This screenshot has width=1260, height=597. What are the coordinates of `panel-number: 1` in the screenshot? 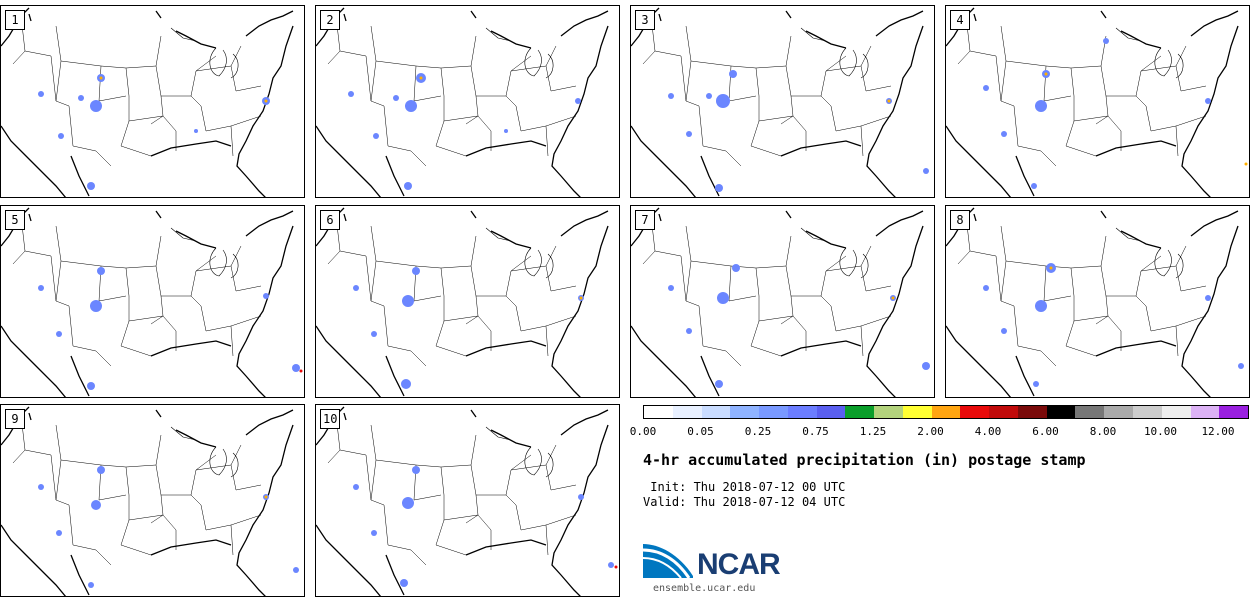 It's located at (15, 20).